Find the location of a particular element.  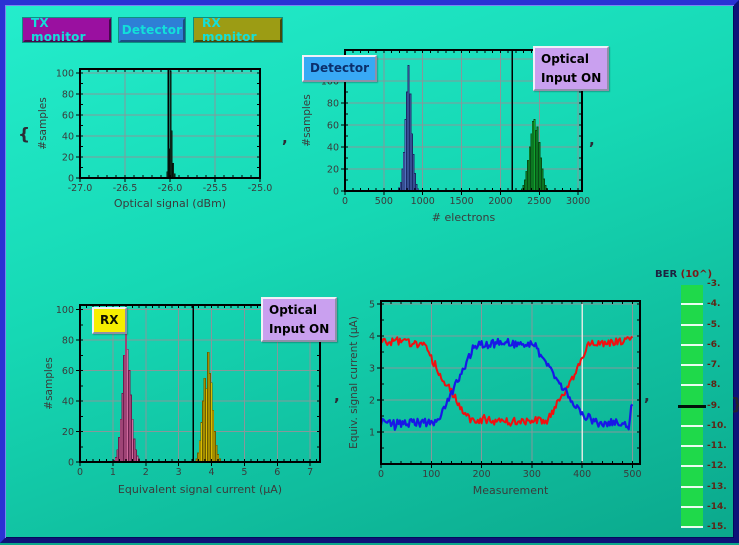

ber-marker-line is located at coordinates (692, 406).